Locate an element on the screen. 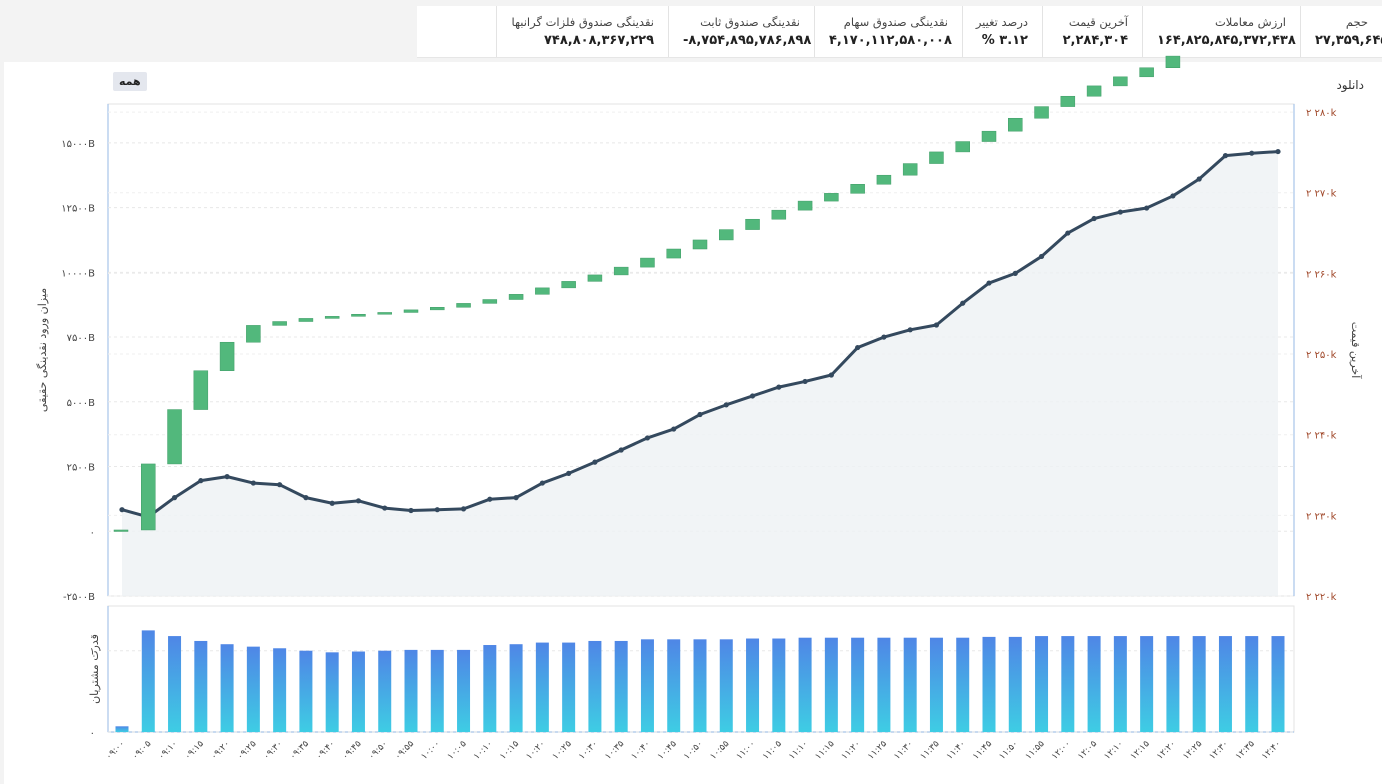 The height and width of the screenshot is (784, 1382). right-tick-label: ۲ ۲۶۰k is located at coordinates (1321, 274).